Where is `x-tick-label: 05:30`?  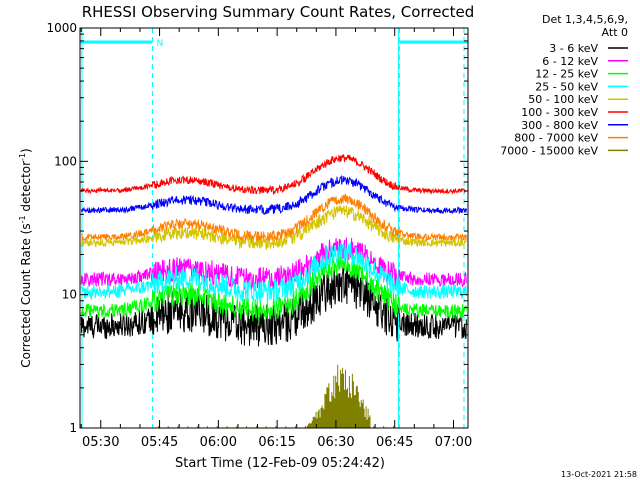 x-tick-label: 05:30 is located at coordinates (100, 442).